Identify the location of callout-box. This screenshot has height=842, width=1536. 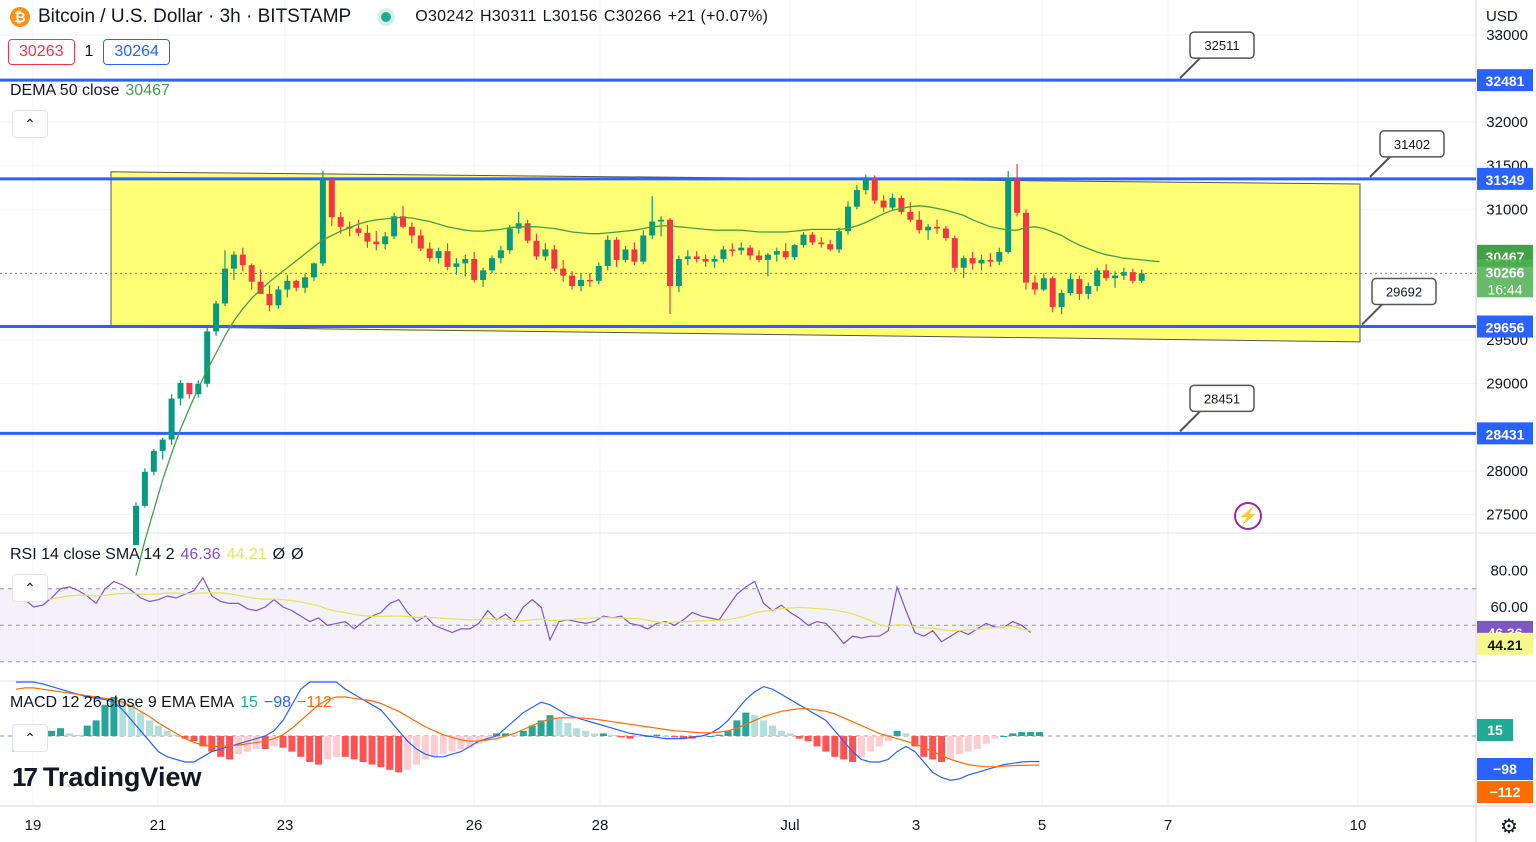
(1404, 291).